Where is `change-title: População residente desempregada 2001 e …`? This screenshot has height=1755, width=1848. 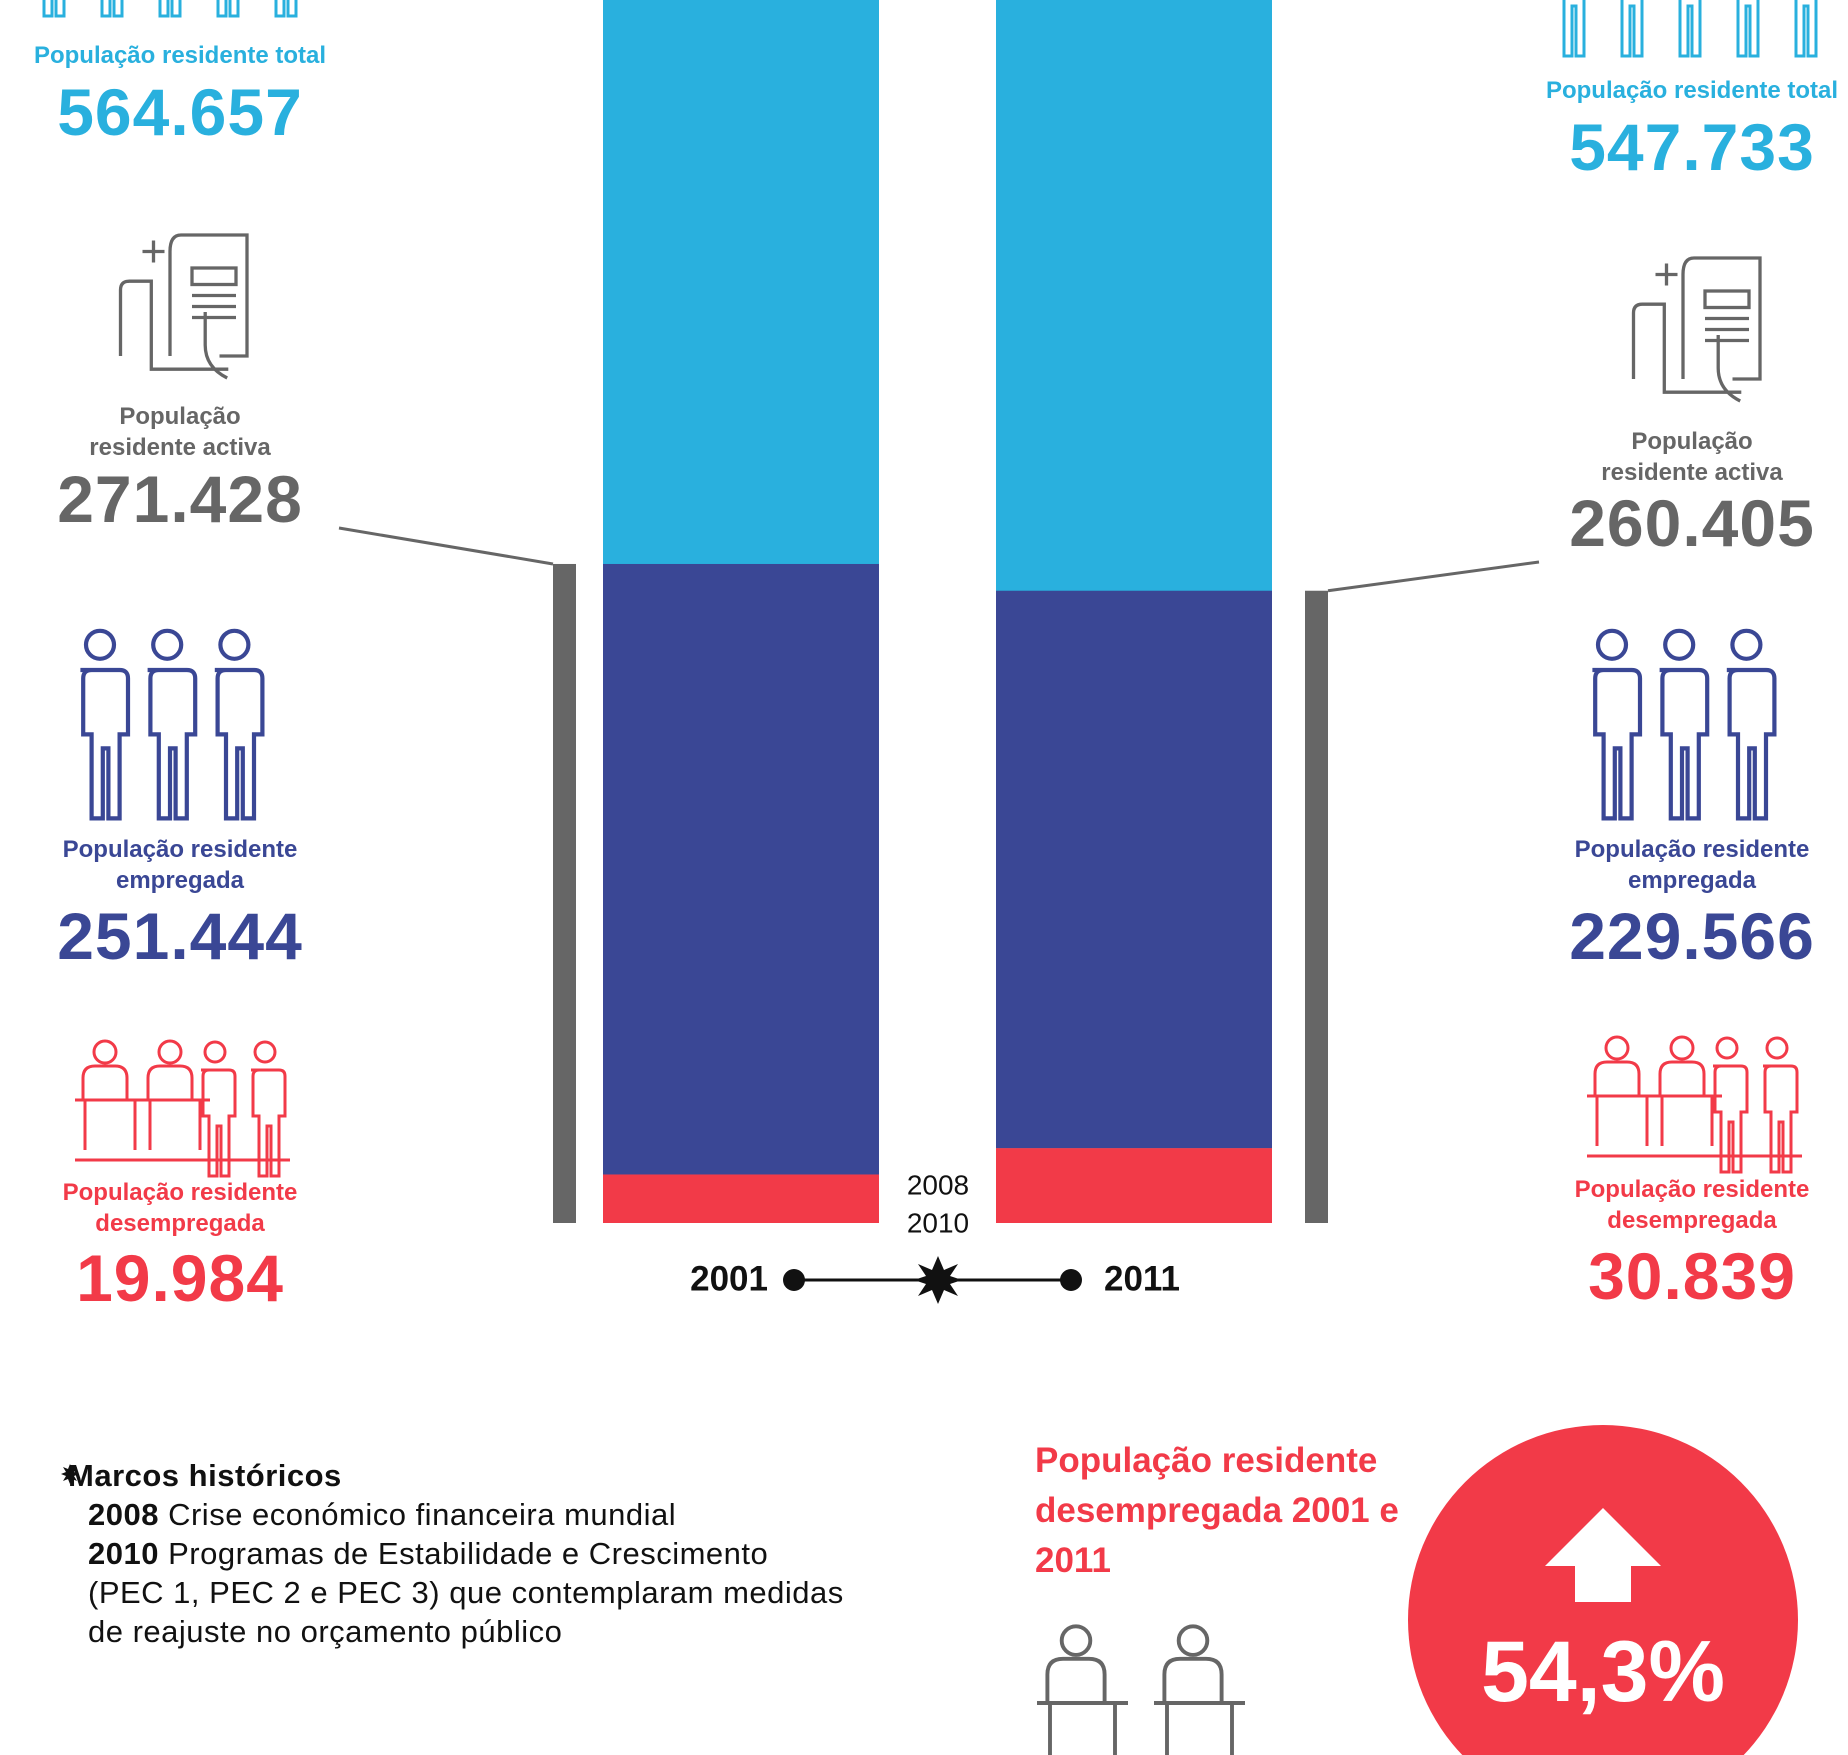 change-title: População residente desempregada 2001 e … is located at coordinates (1217, 1510).